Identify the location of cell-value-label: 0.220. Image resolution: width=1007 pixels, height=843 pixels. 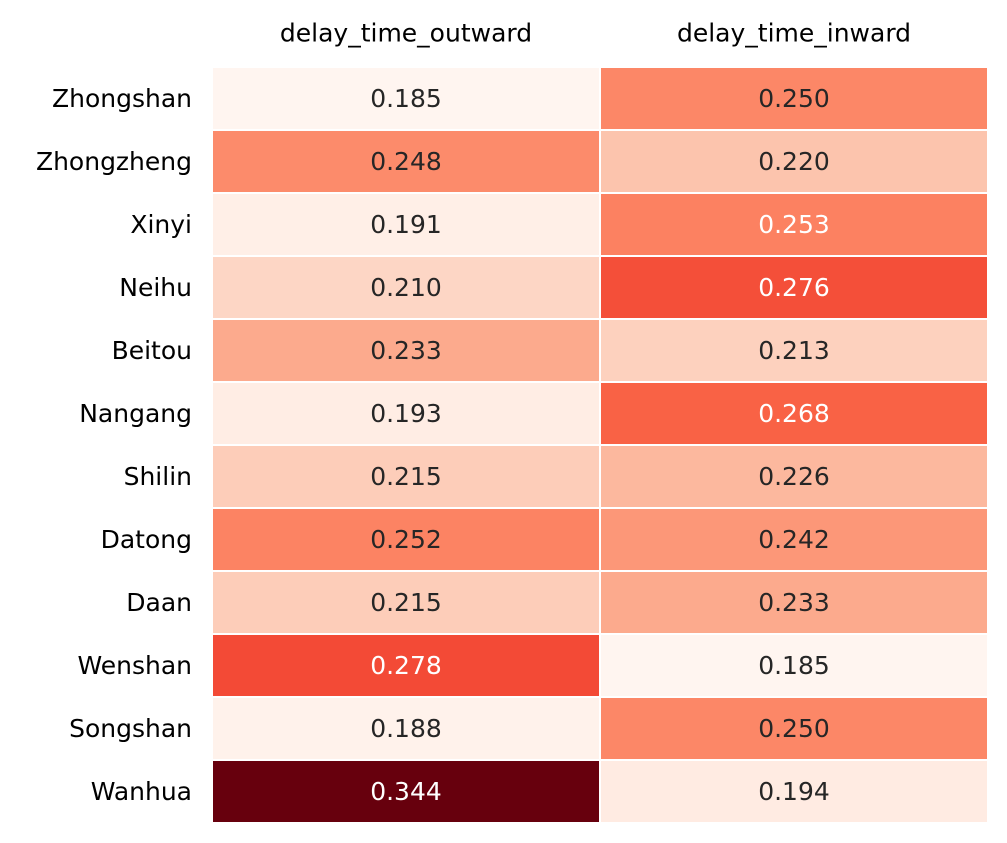
(794, 161).